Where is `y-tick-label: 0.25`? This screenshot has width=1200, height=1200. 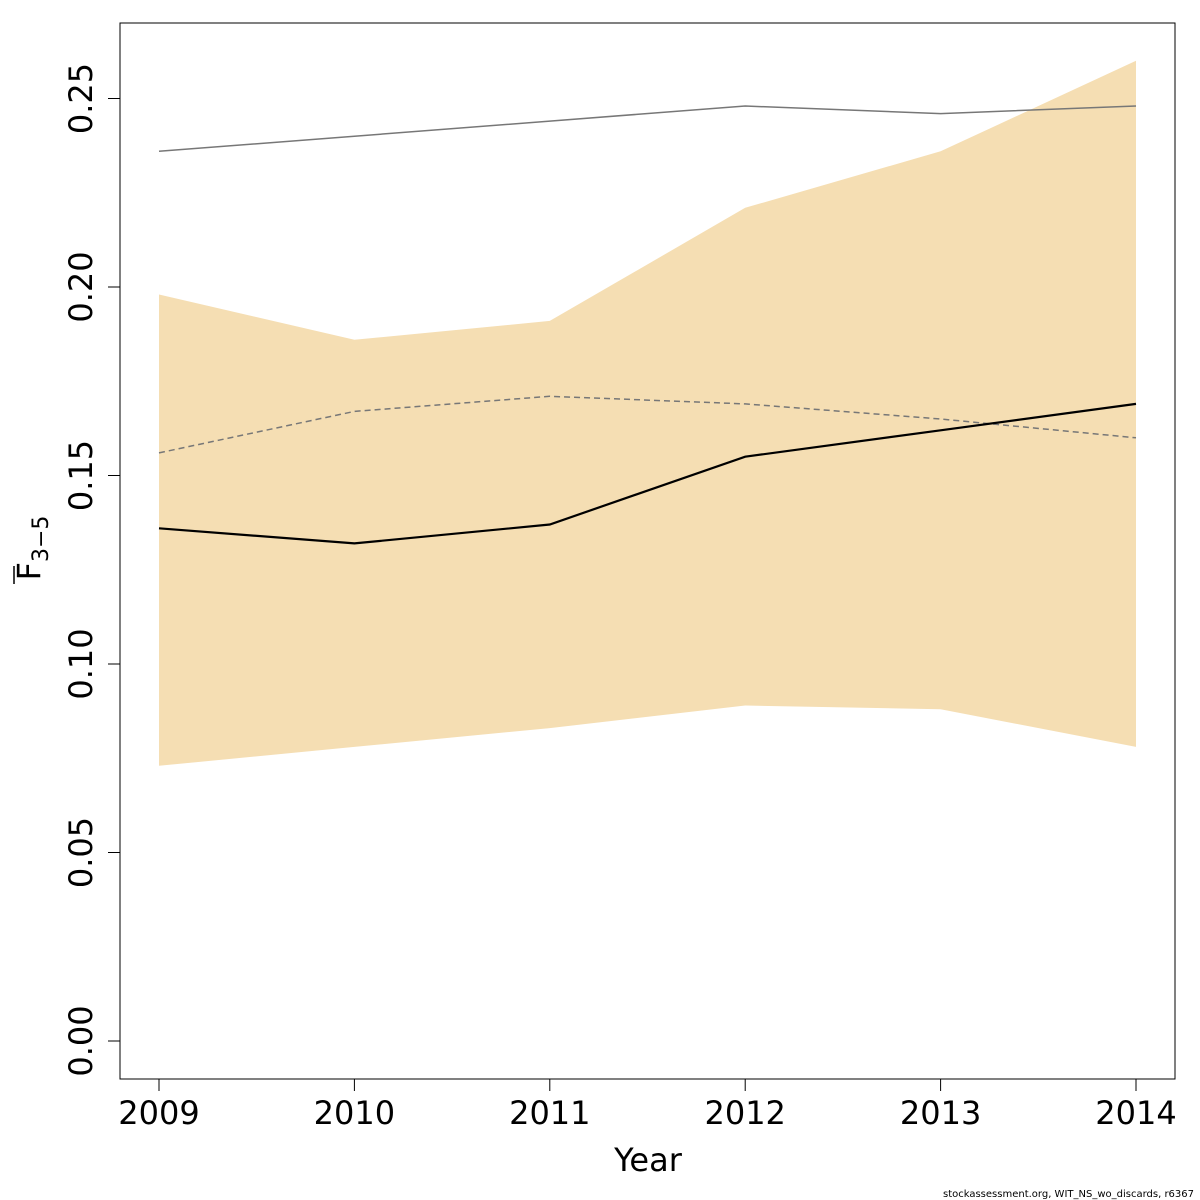
y-tick-label: 0.25 is located at coordinates (81, 98).